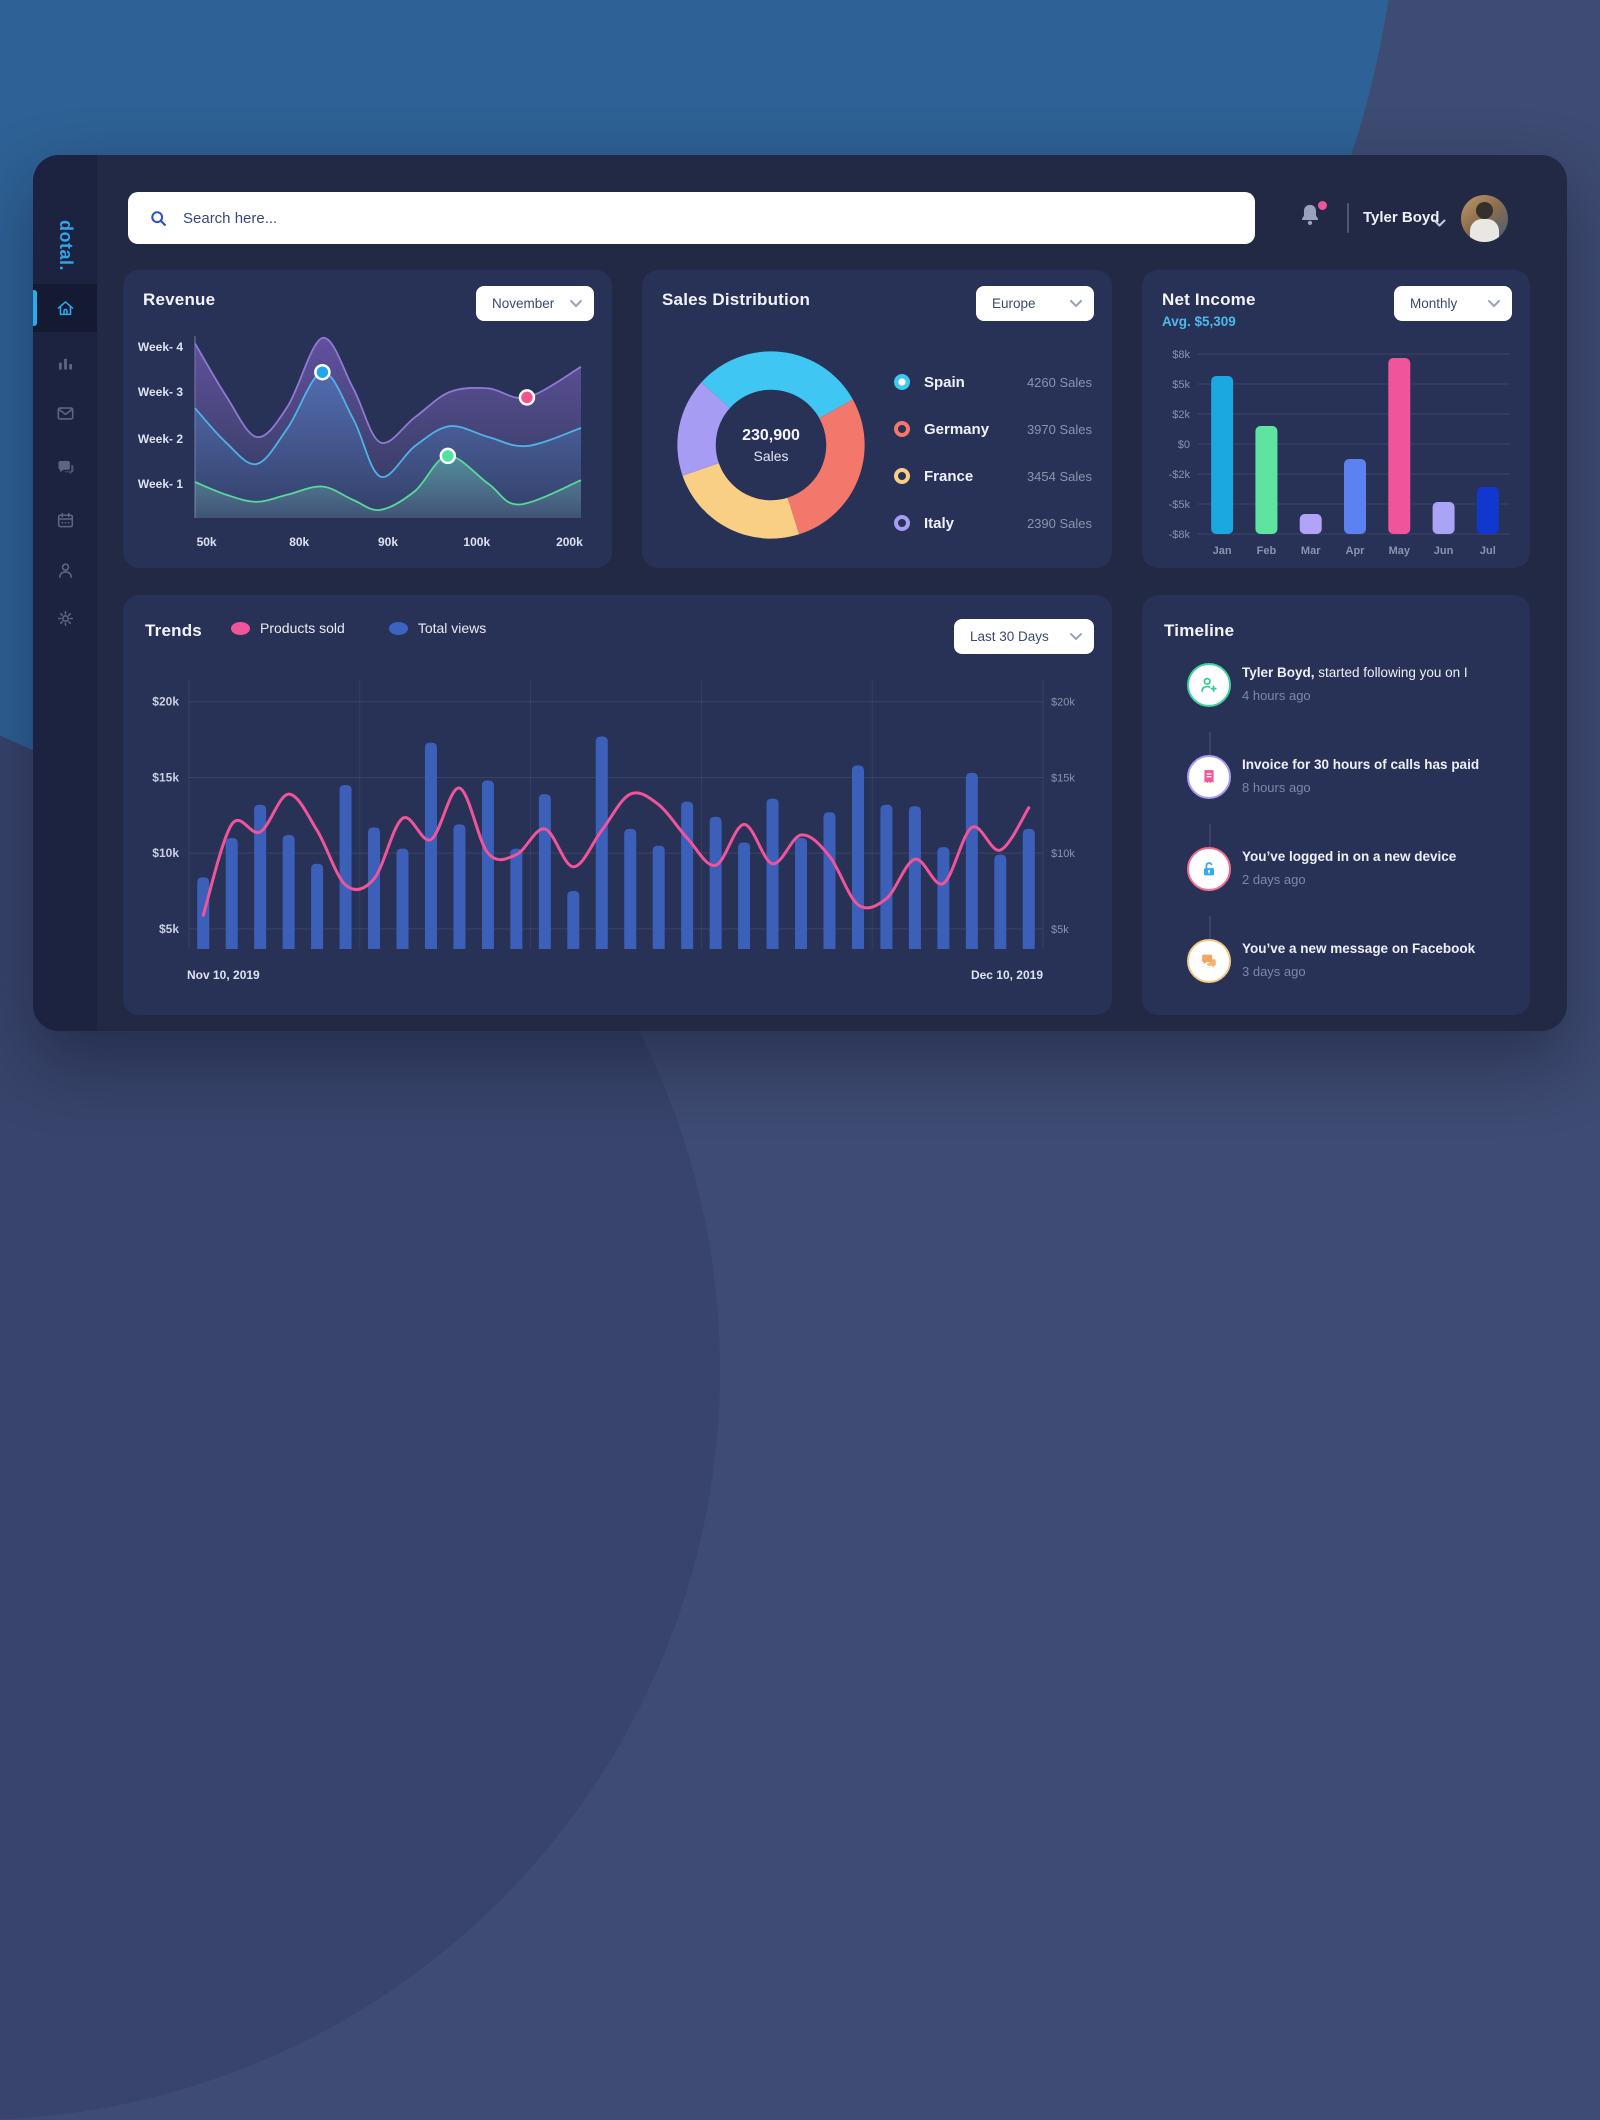 The height and width of the screenshot is (2120, 1600). What do you see at coordinates (165, 853) in the screenshot?
I see `svg-text: $10k` at bounding box center [165, 853].